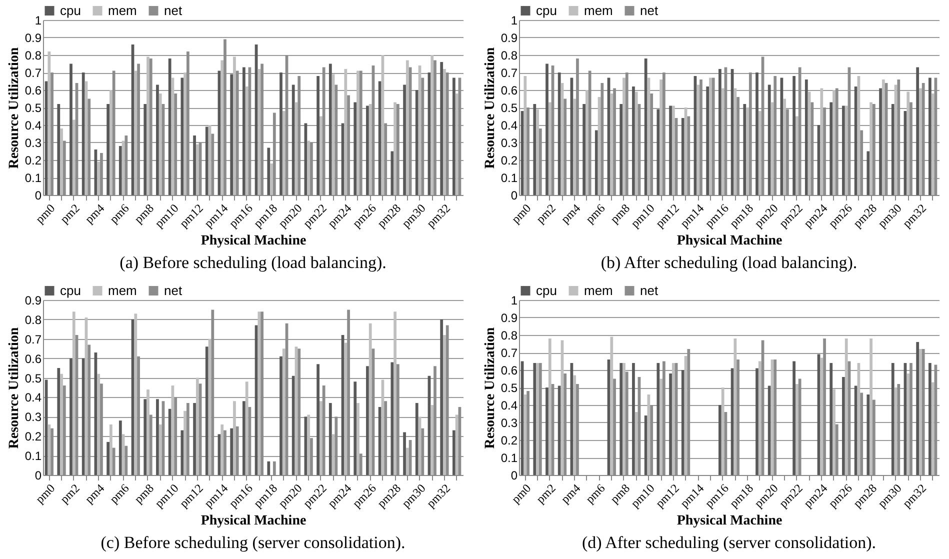 This screenshot has width=949, height=559. Describe the element at coordinates (509, 353) in the screenshot. I see `y-tick-label: 0.7` at that location.